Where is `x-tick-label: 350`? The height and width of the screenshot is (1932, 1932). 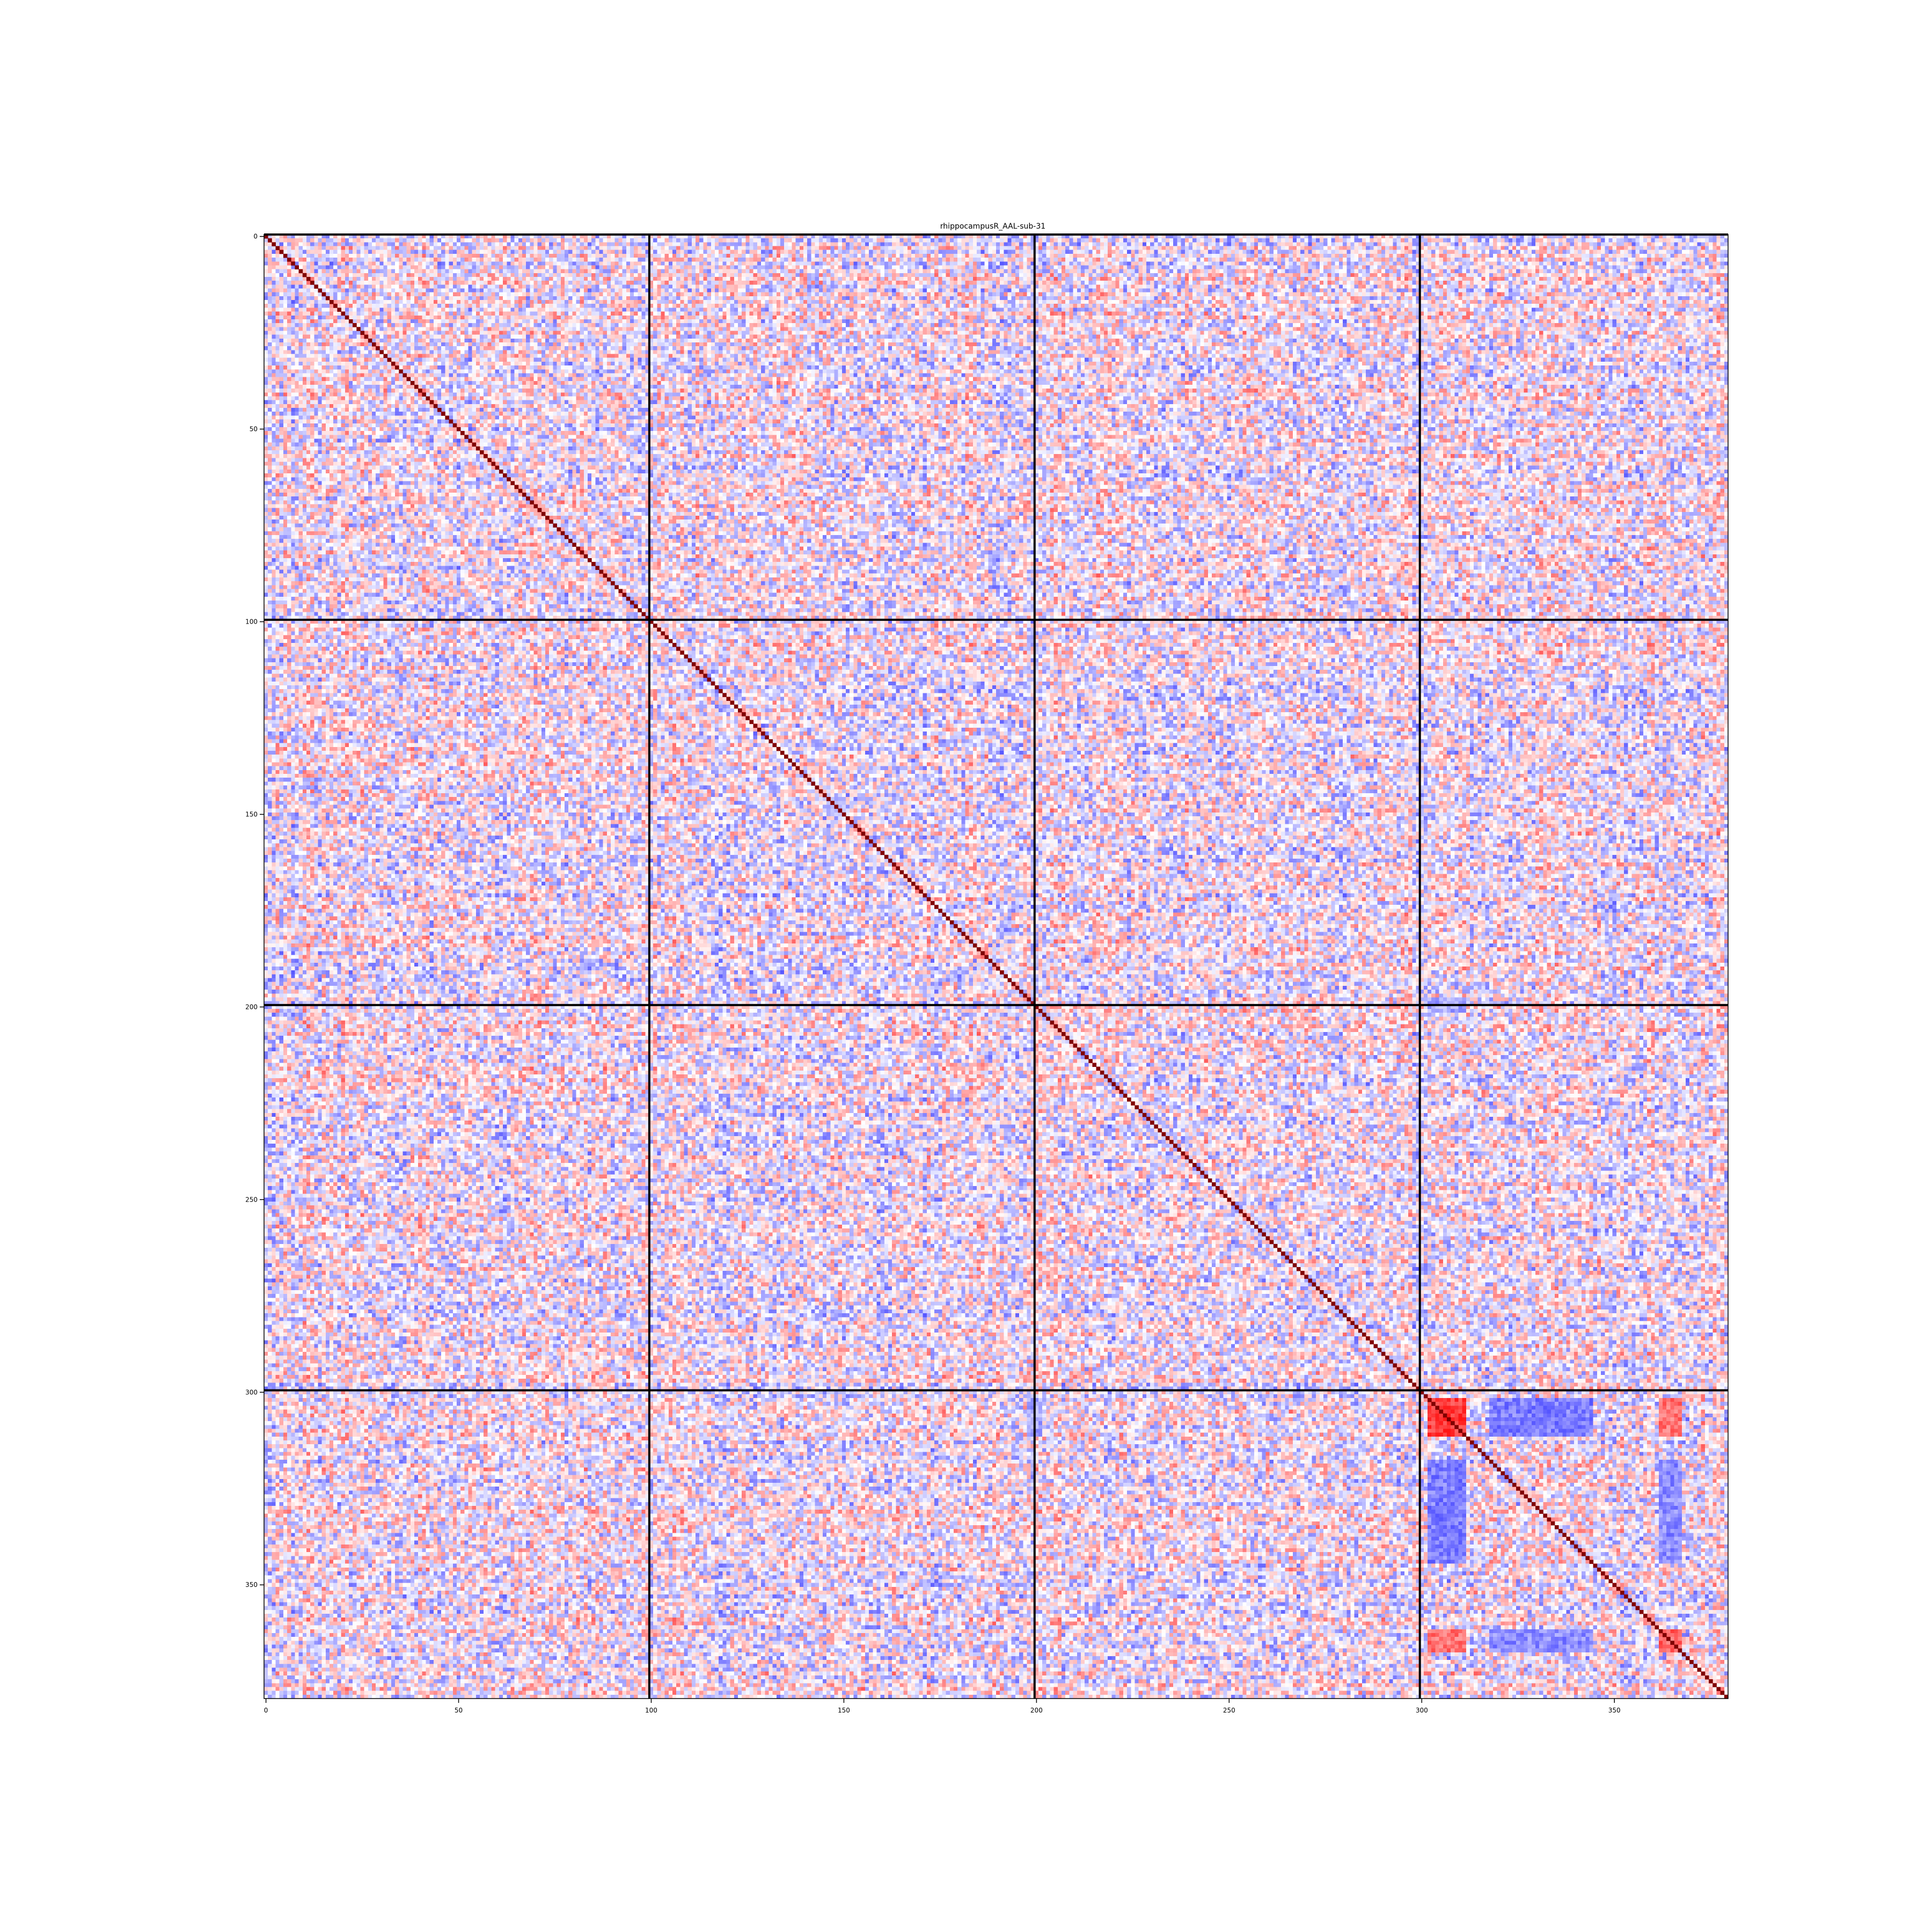 x-tick-label: 350 is located at coordinates (1614, 1710).